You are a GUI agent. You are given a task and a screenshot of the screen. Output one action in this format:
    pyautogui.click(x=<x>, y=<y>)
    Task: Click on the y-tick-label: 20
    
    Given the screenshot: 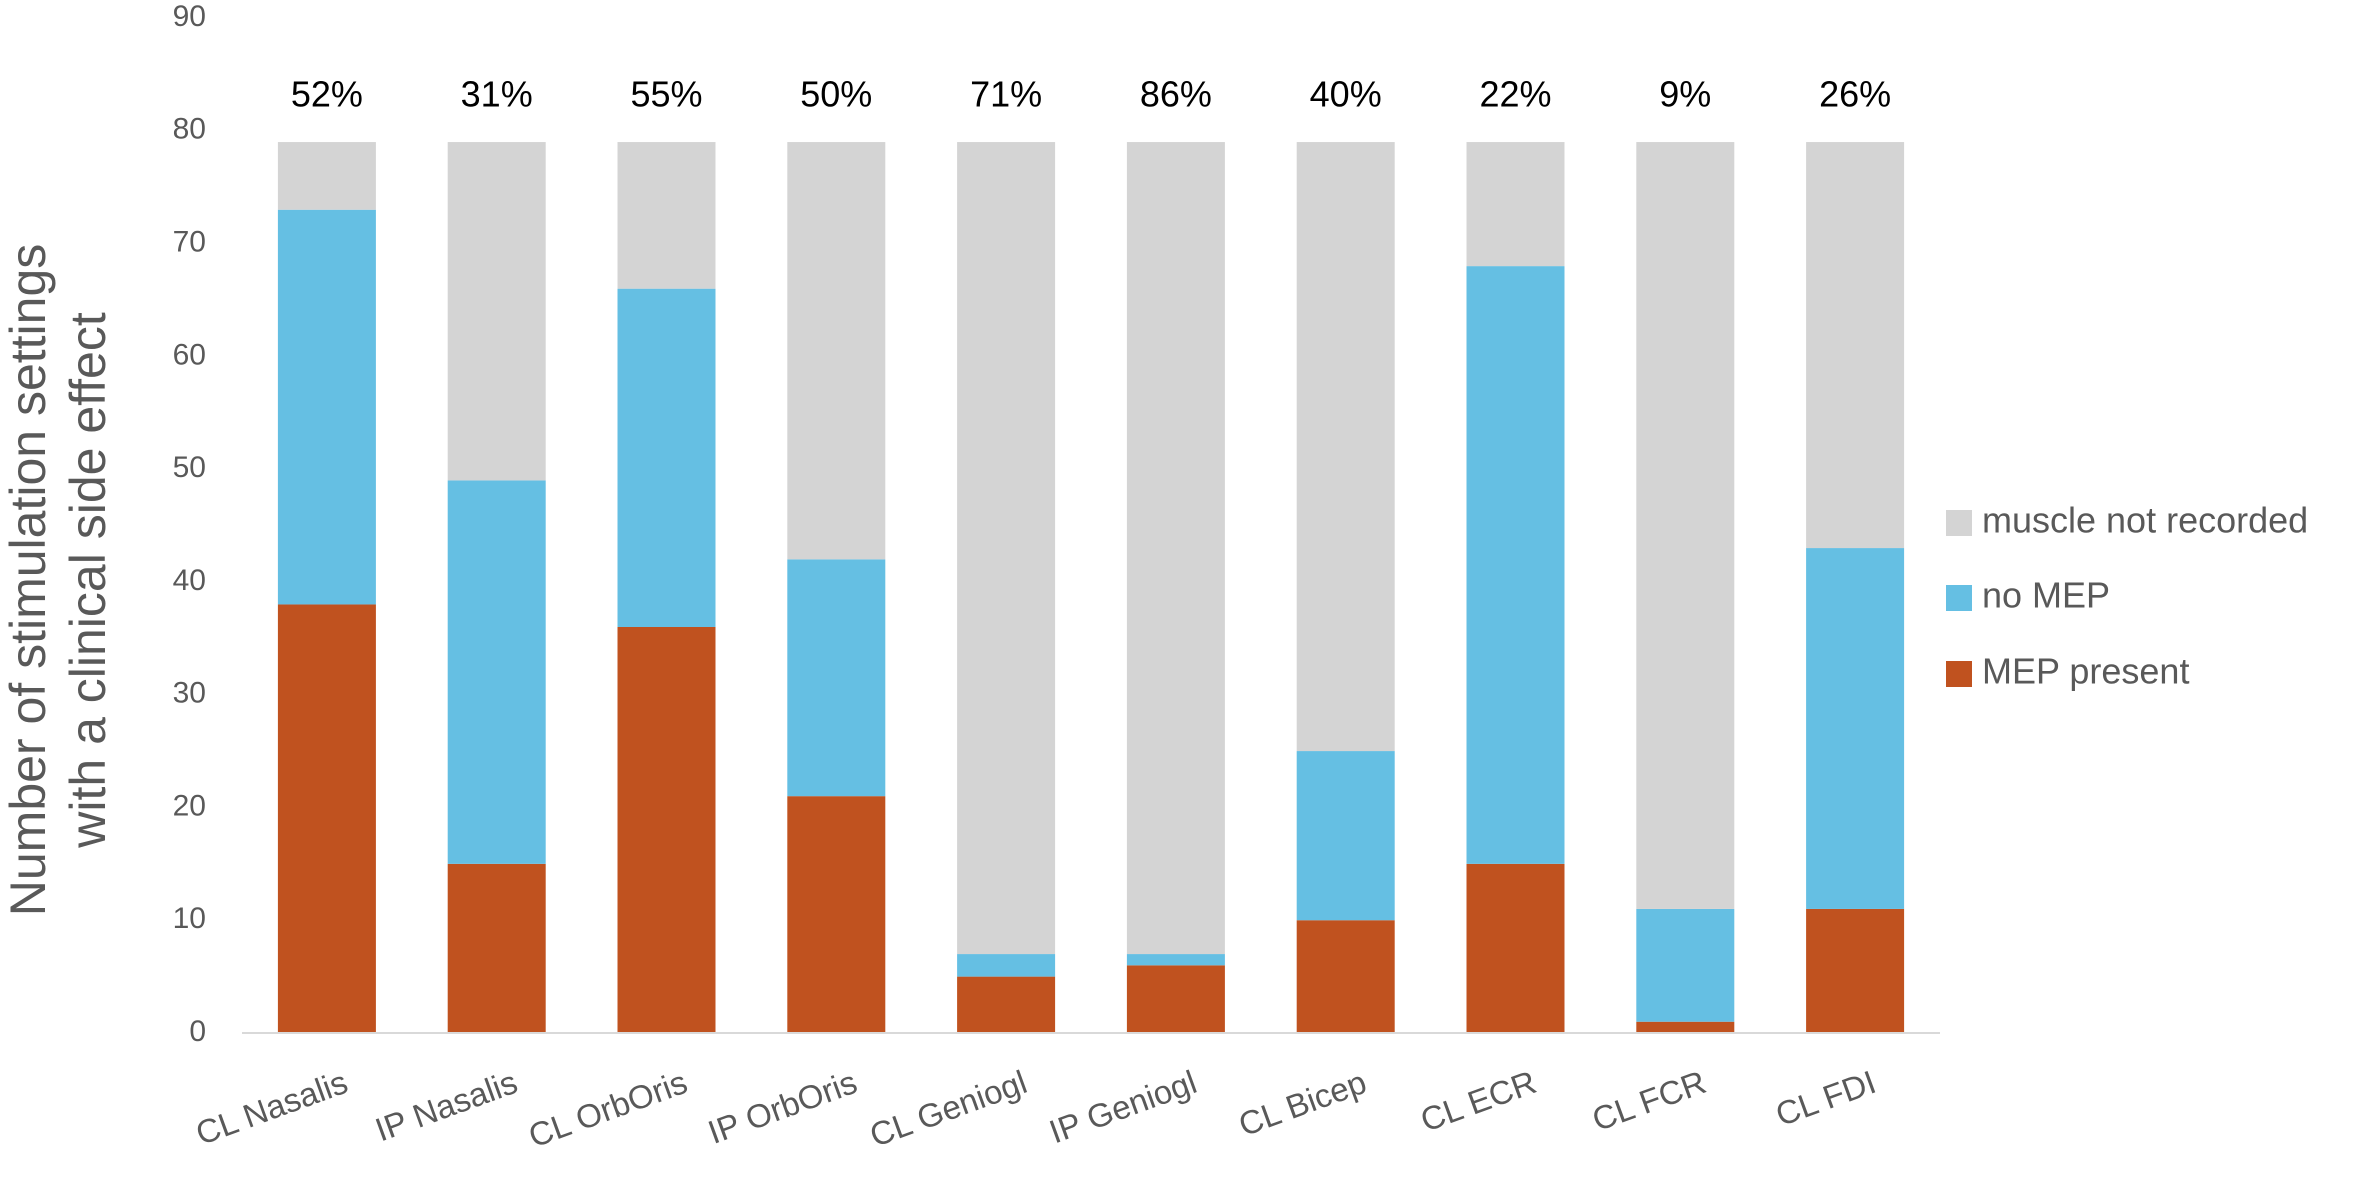 What is the action you would take?
    pyautogui.click(x=189, y=805)
    